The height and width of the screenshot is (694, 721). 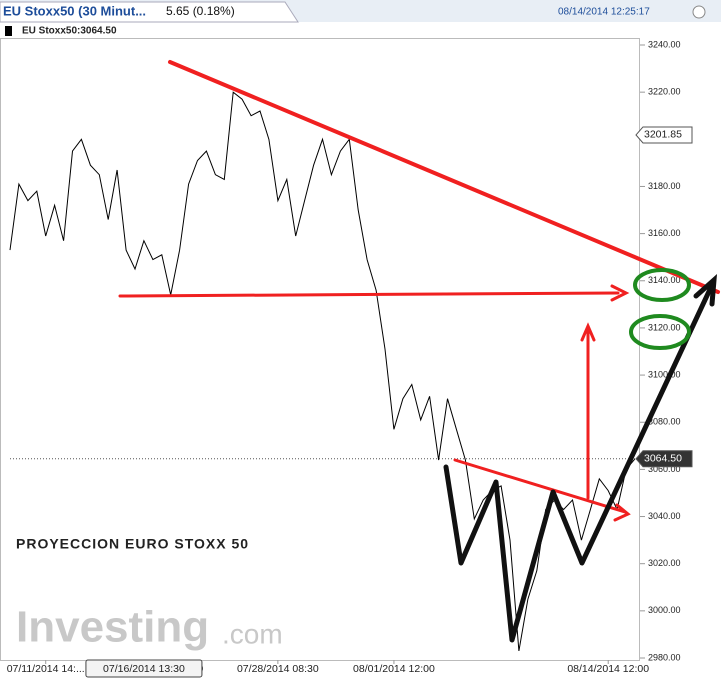 I want to click on price-marker-label: 3064.50, so click(x=663, y=459).